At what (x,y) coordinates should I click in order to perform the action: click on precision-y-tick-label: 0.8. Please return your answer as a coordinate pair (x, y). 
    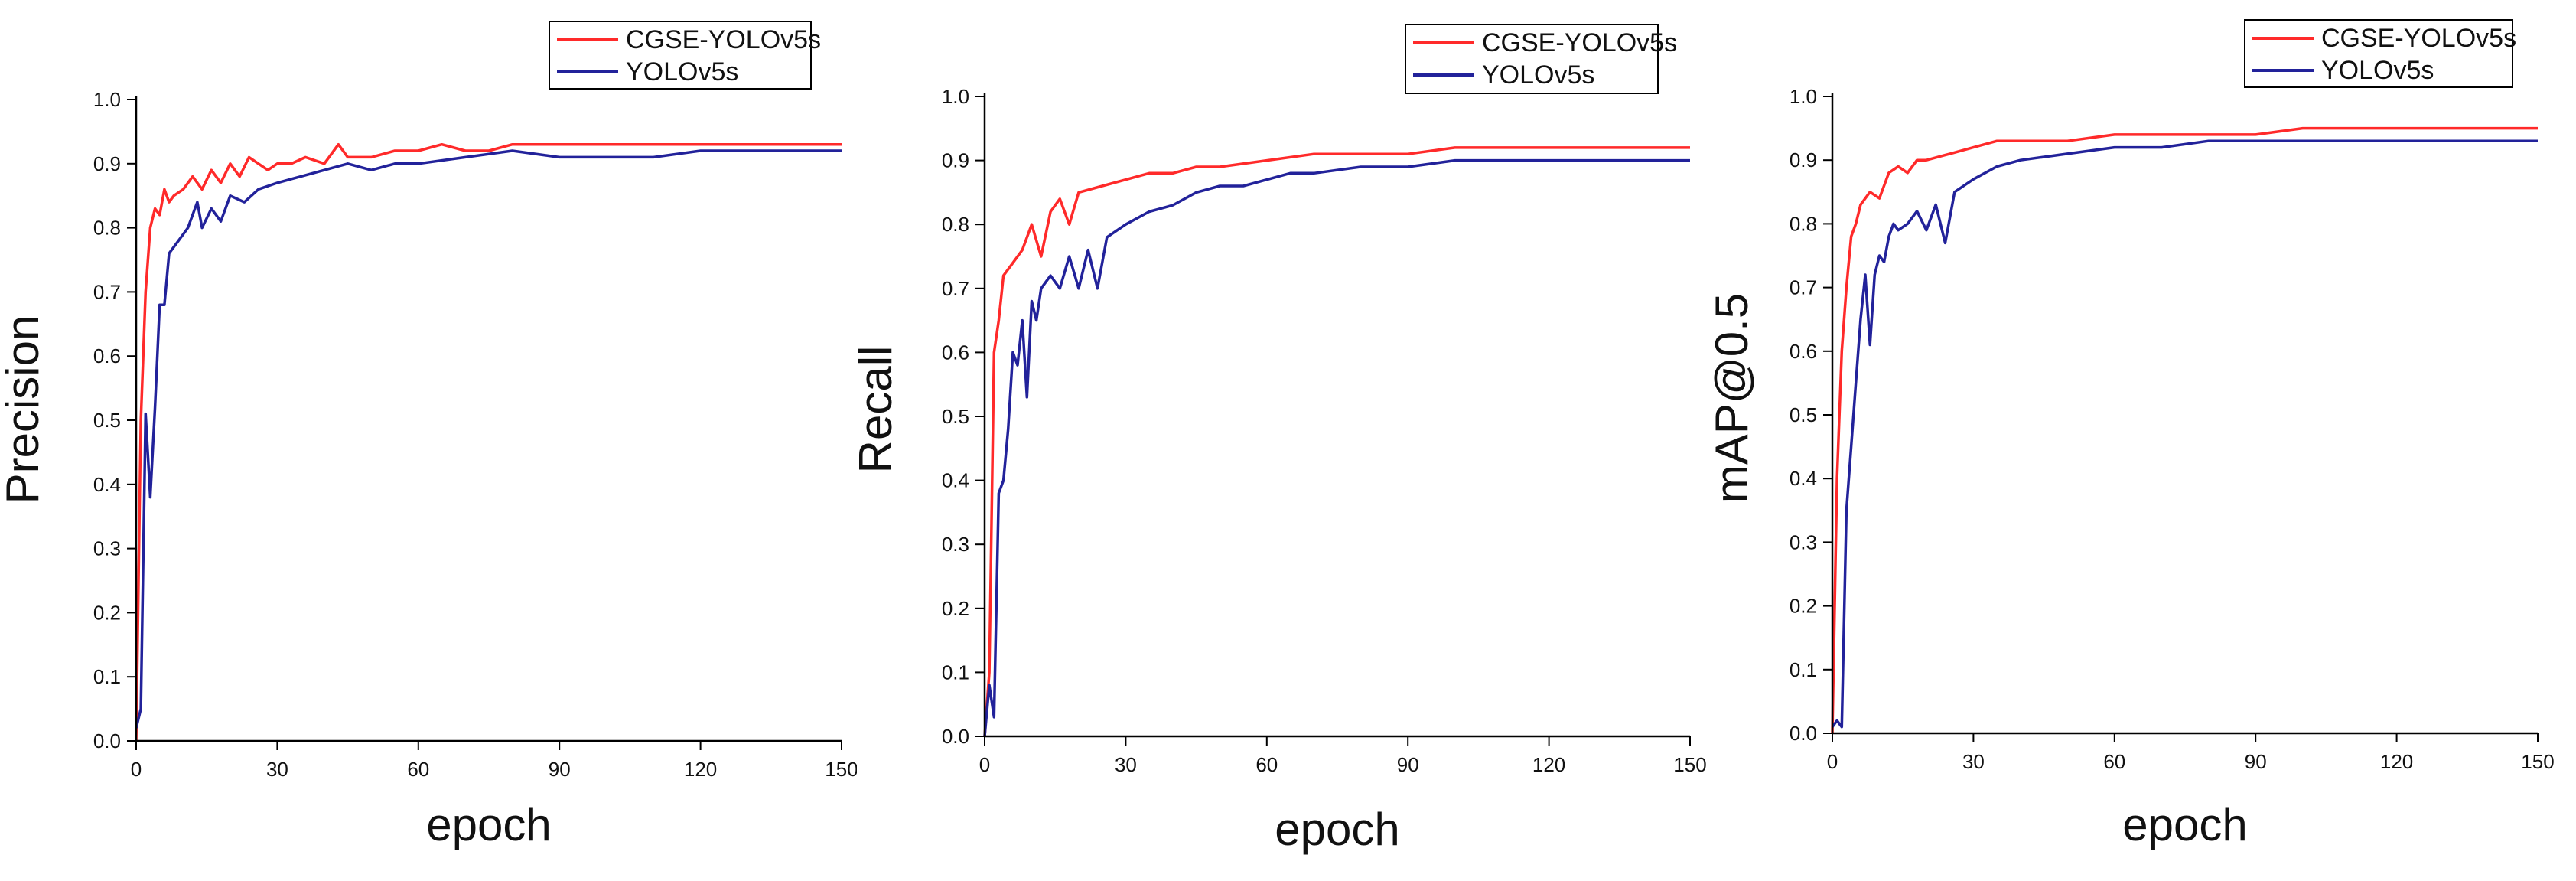
    Looking at the image, I should click on (107, 228).